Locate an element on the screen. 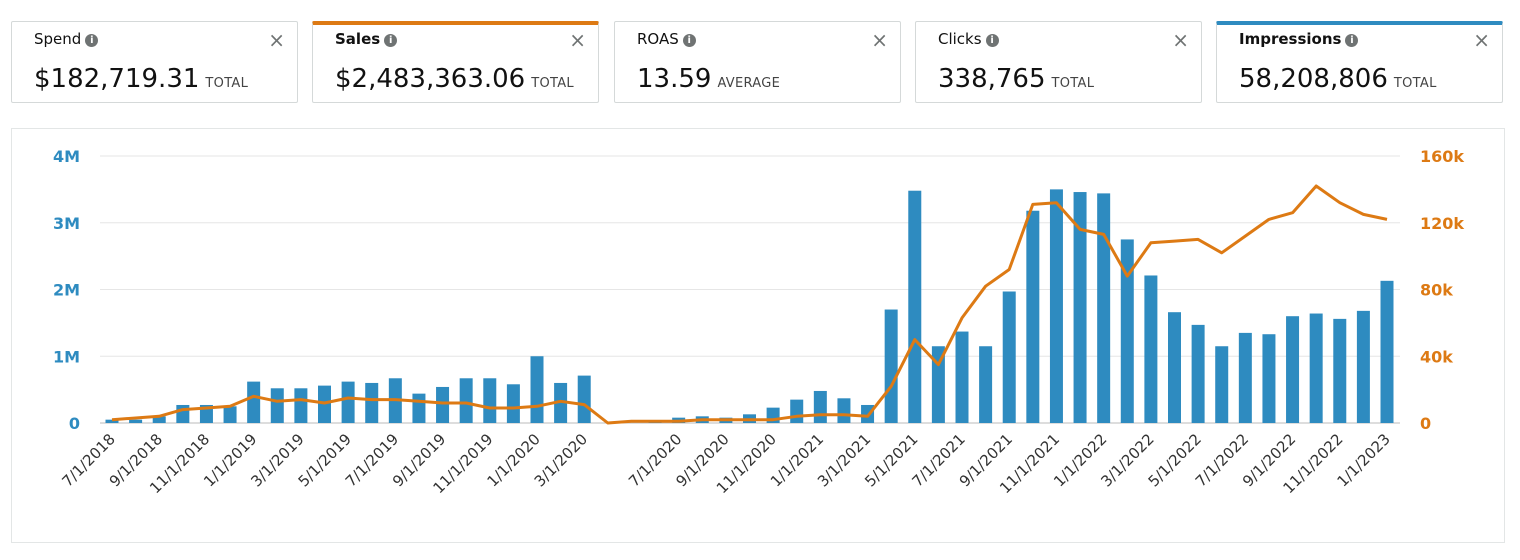 Image resolution: width=1520 pixels, height=560 pixels. y2-tick-label: 0 is located at coordinates (1425, 423).